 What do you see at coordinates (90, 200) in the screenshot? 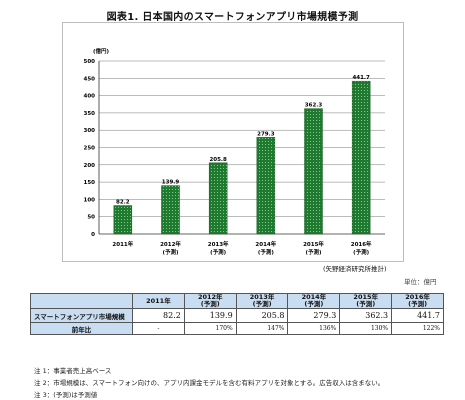
I see `y-tick-label: 100` at bounding box center [90, 200].